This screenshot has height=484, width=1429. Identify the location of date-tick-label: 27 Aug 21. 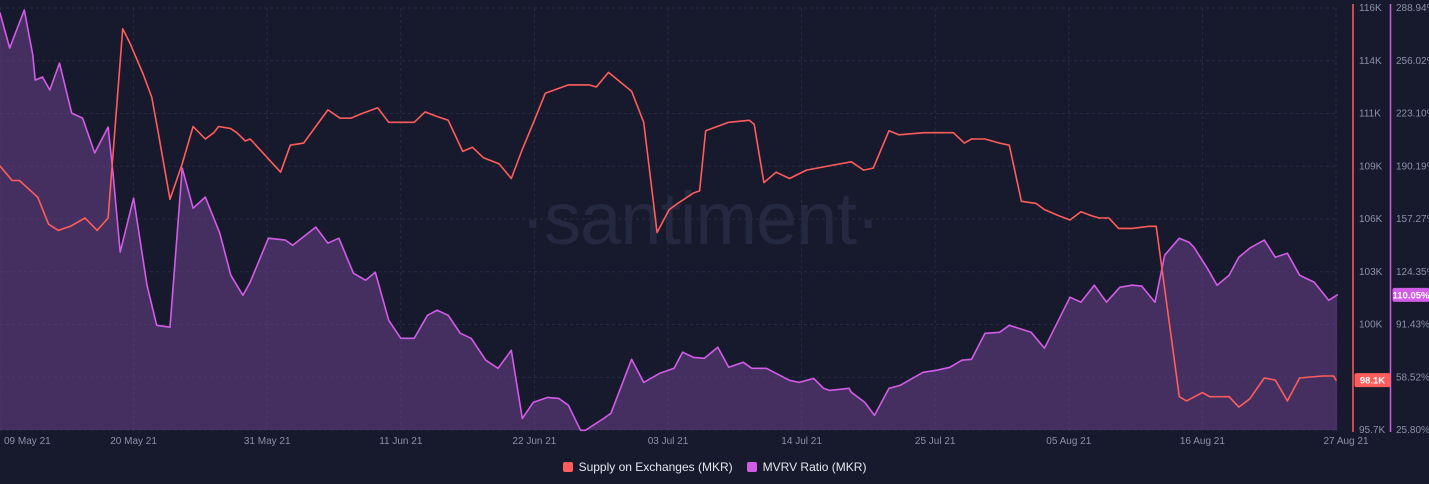
(1345, 441).